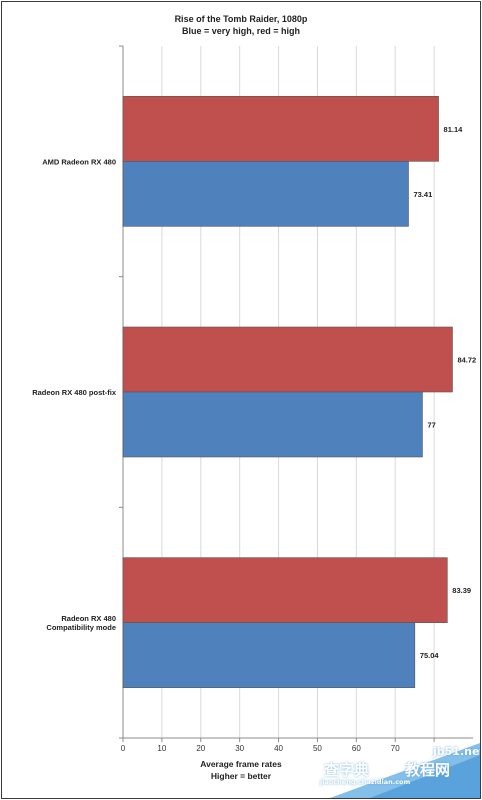 The image size is (482, 800). What do you see at coordinates (123, 748) in the screenshot?
I see `x-tick-label-0: 0` at bounding box center [123, 748].